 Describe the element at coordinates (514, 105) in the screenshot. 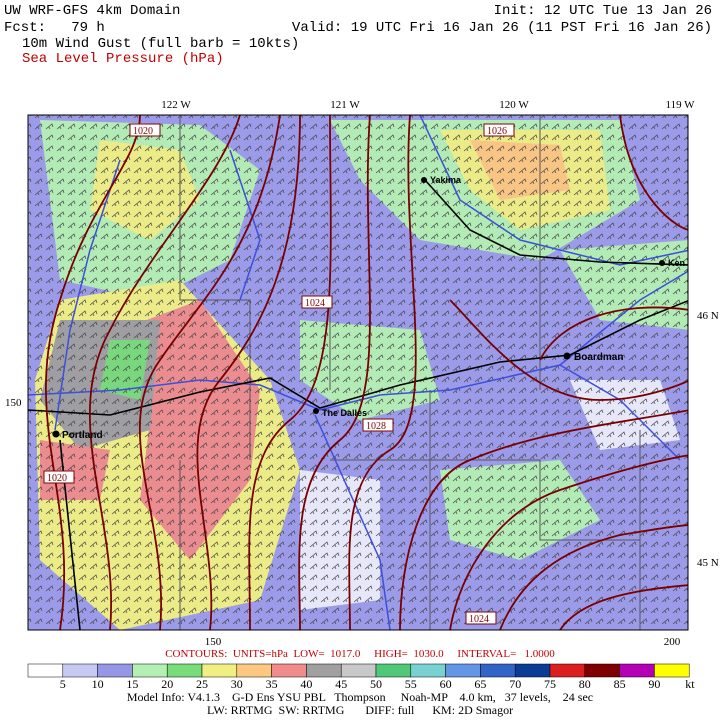

I see `lon-label: 120 W` at that location.